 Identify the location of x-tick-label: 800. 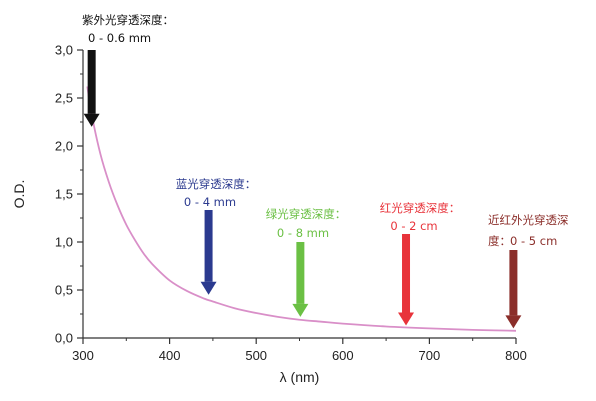
(516, 355).